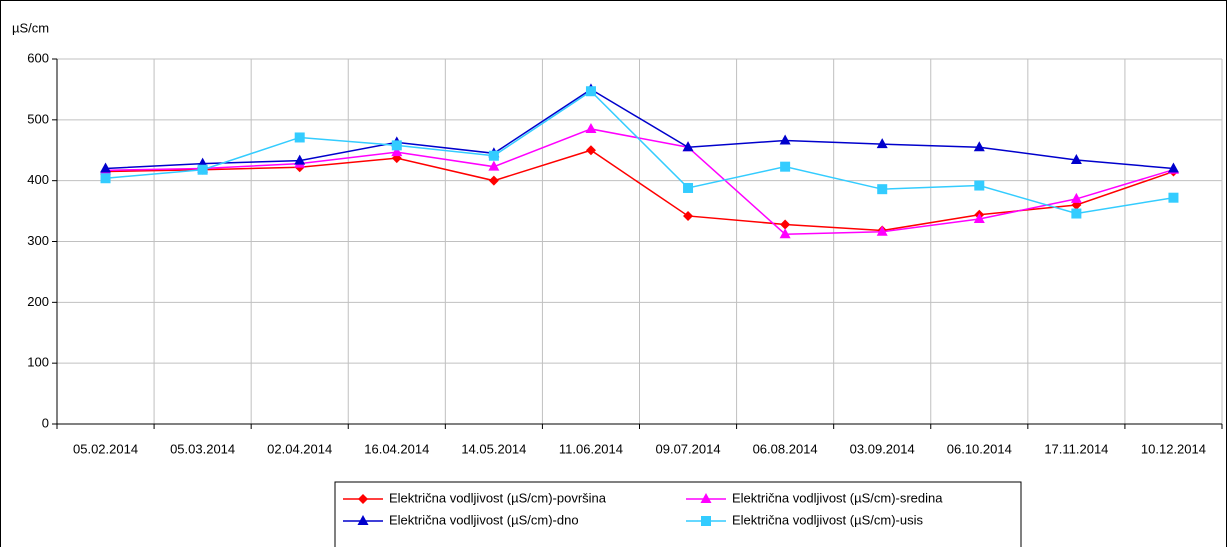 The height and width of the screenshot is (547, 1227). I want to click on legend-label: Električna vodljivost (µS/cm)-površina, so click(498, 497).